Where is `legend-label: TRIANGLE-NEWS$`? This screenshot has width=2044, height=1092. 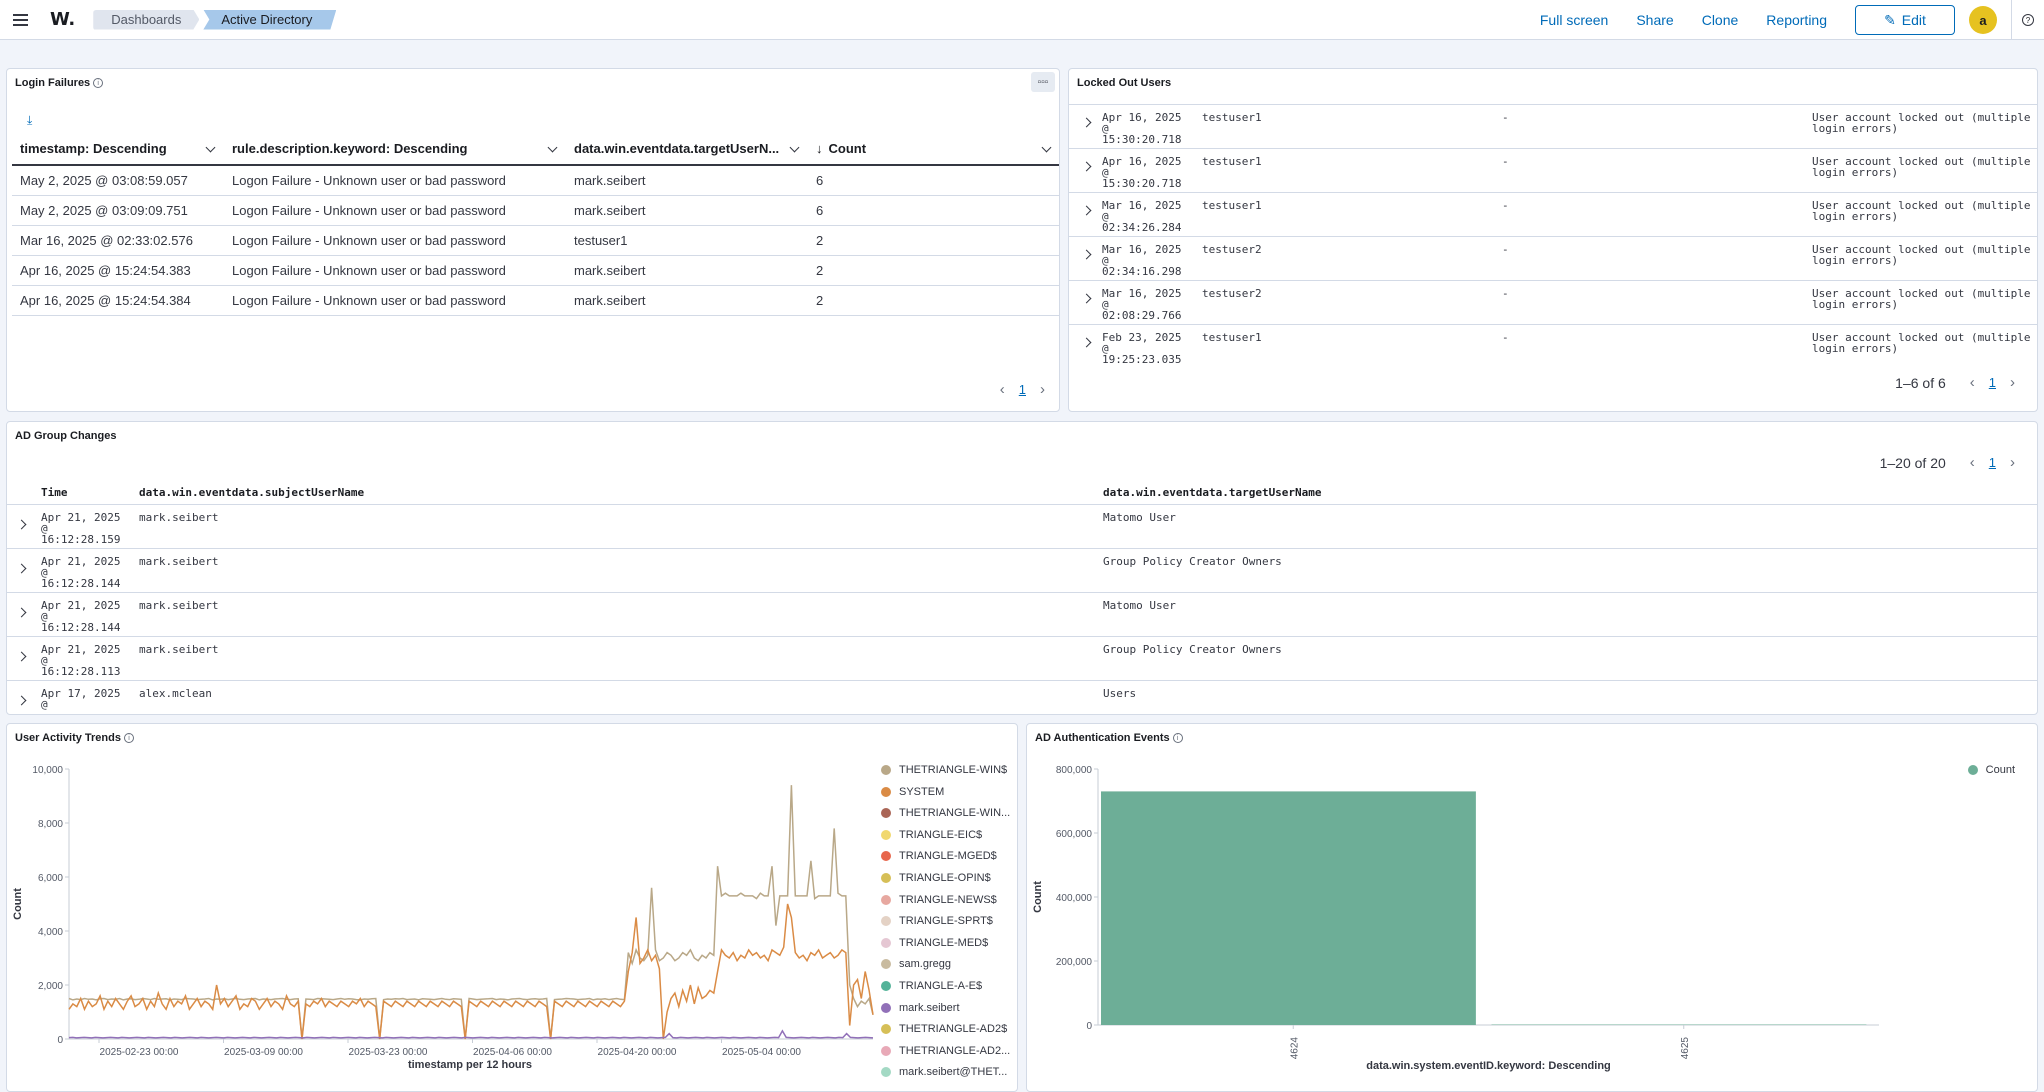
legend-label: TRIANGLE-NEWS$ is located at coordinates (948, 899).